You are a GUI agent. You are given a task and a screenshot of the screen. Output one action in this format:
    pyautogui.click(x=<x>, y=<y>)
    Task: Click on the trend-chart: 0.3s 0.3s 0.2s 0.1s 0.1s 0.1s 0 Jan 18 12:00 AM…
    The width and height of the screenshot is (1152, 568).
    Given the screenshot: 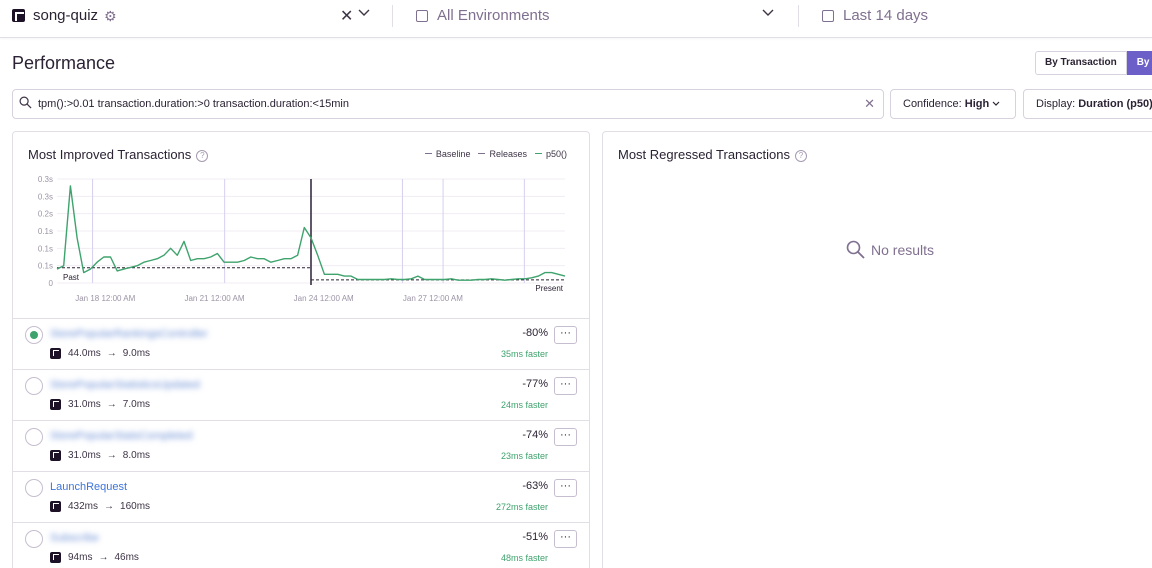 What is the action you would take?
    pyautogui.click(x=302, y=238)
    